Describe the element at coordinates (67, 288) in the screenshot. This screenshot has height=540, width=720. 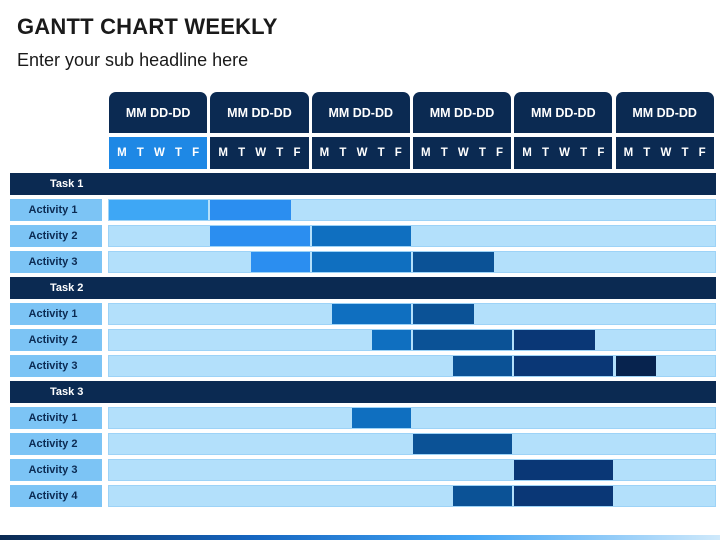
I see `task-label: Task 2` at that location.